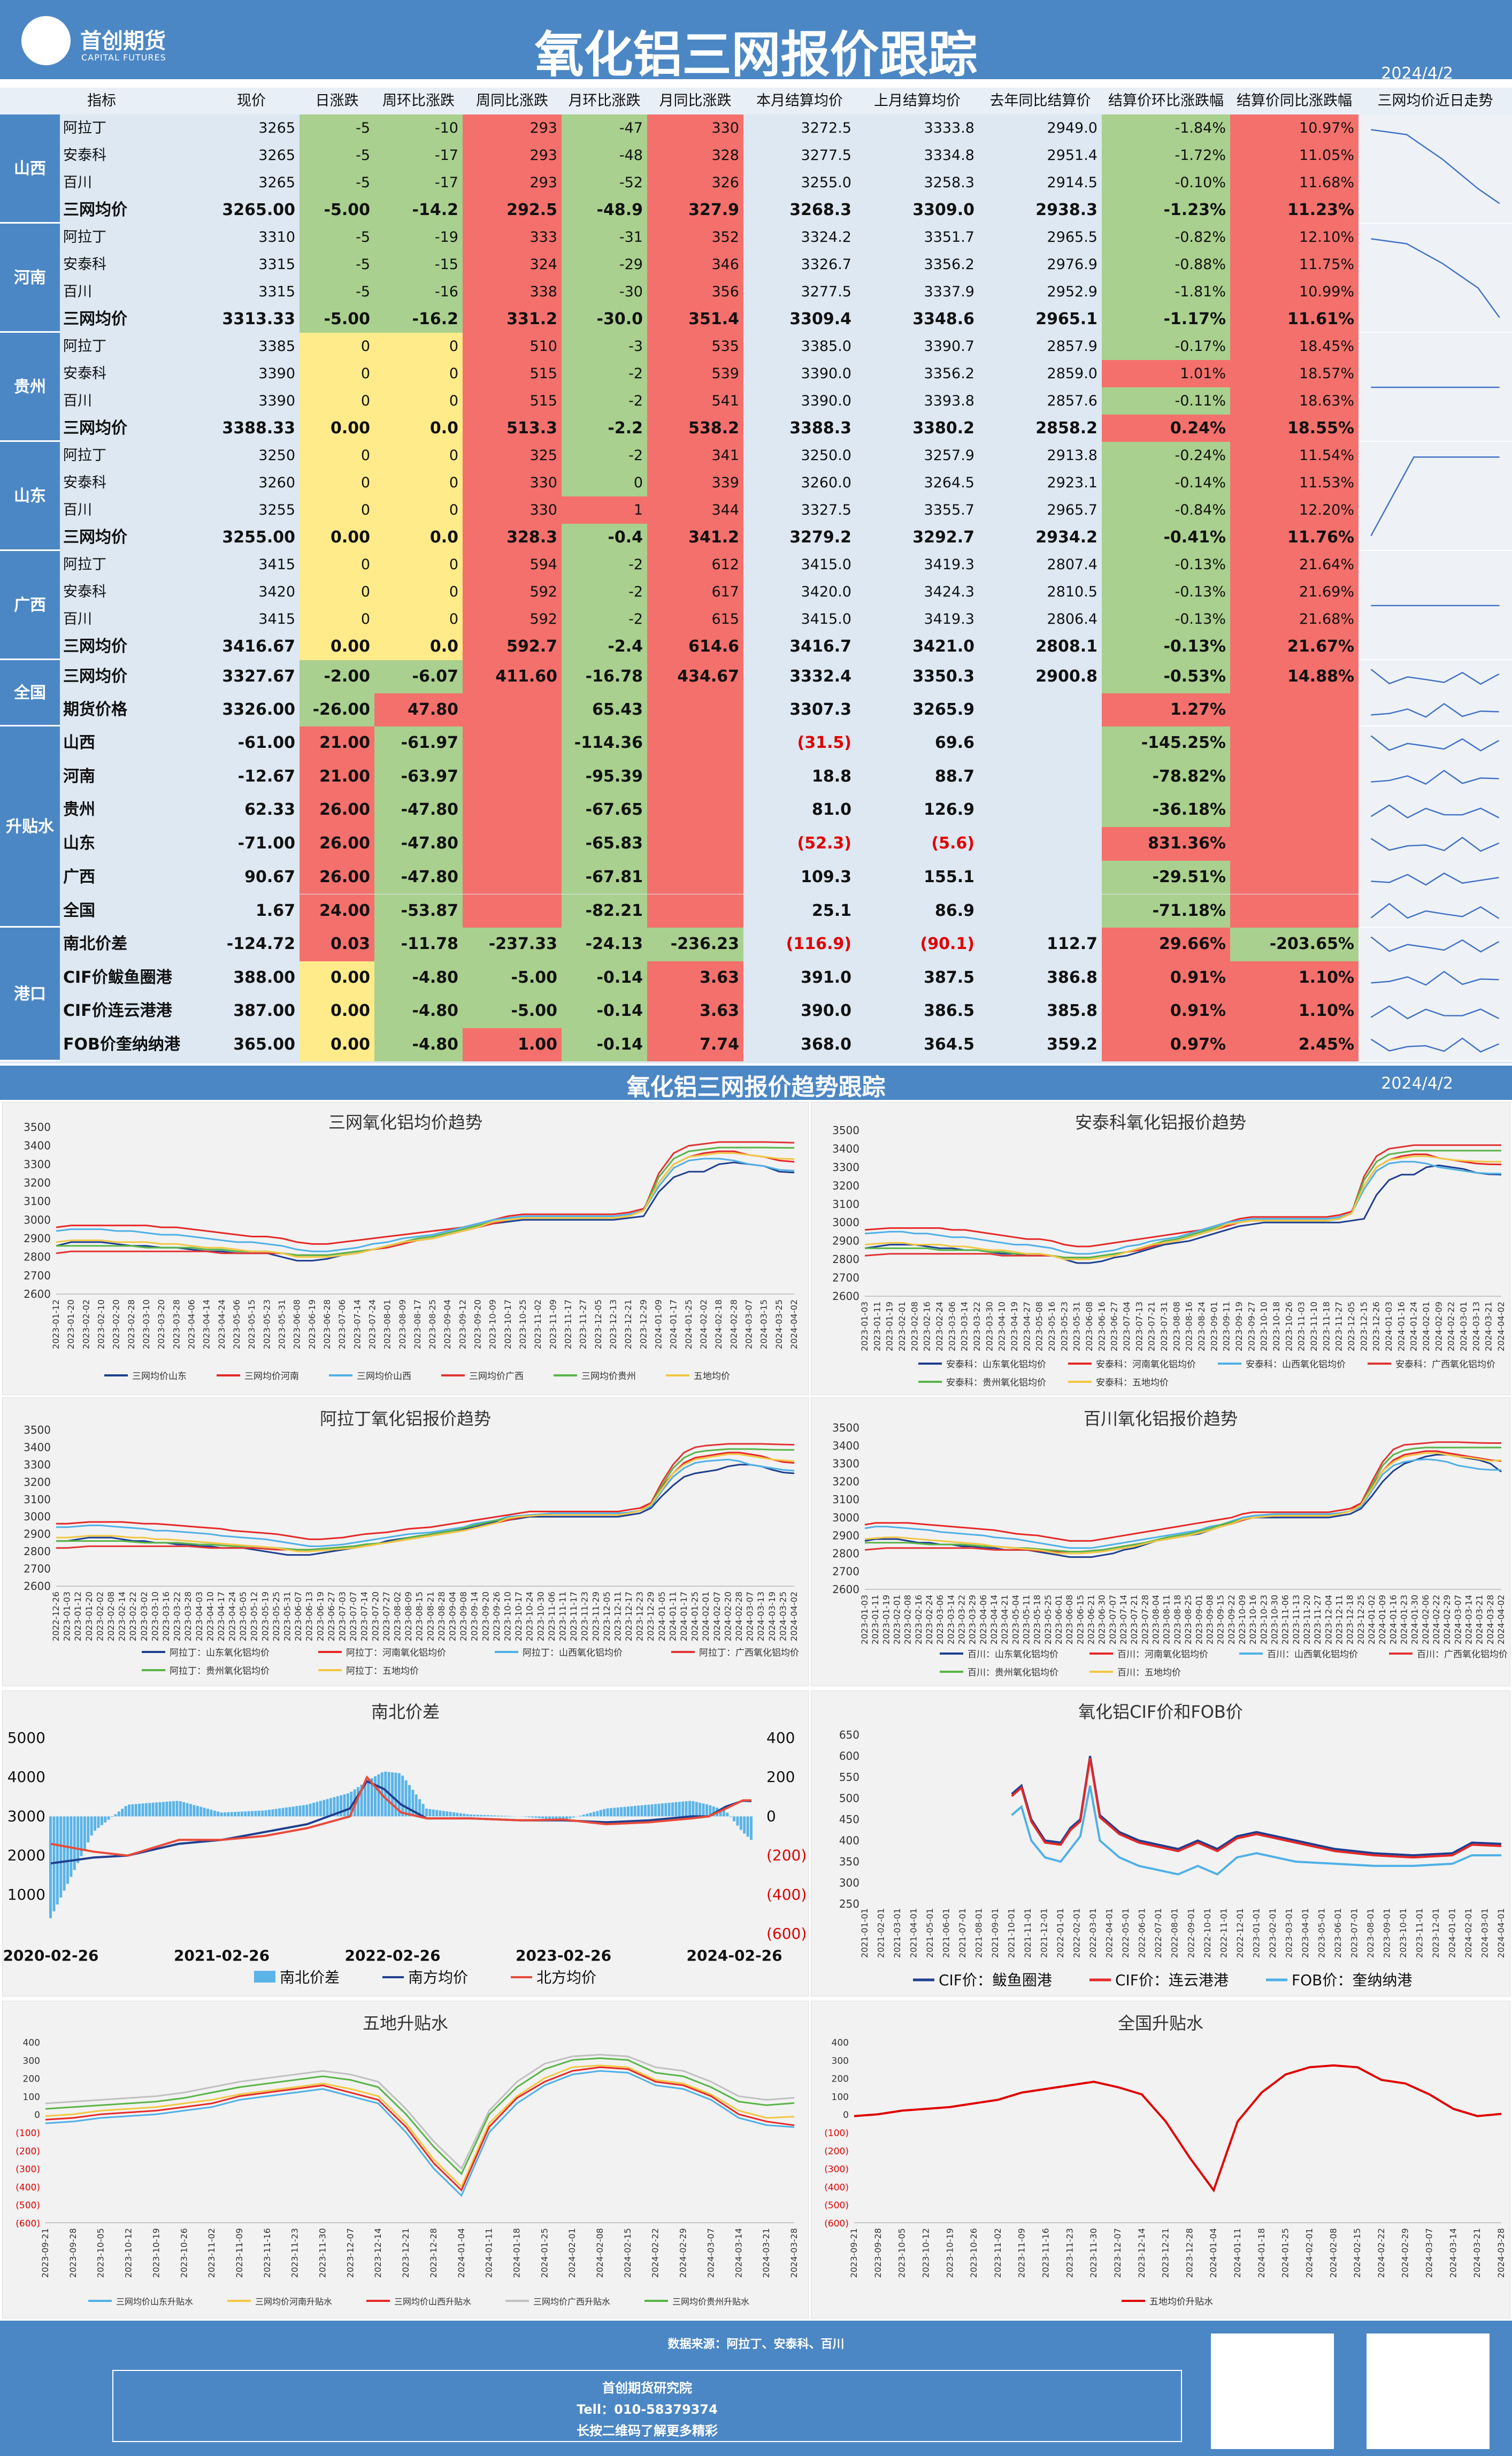  What do you see at coordinates (849, 1798) in the screenshot?
I see `y-tick-label: 500` at bounding box center [849, 1798].